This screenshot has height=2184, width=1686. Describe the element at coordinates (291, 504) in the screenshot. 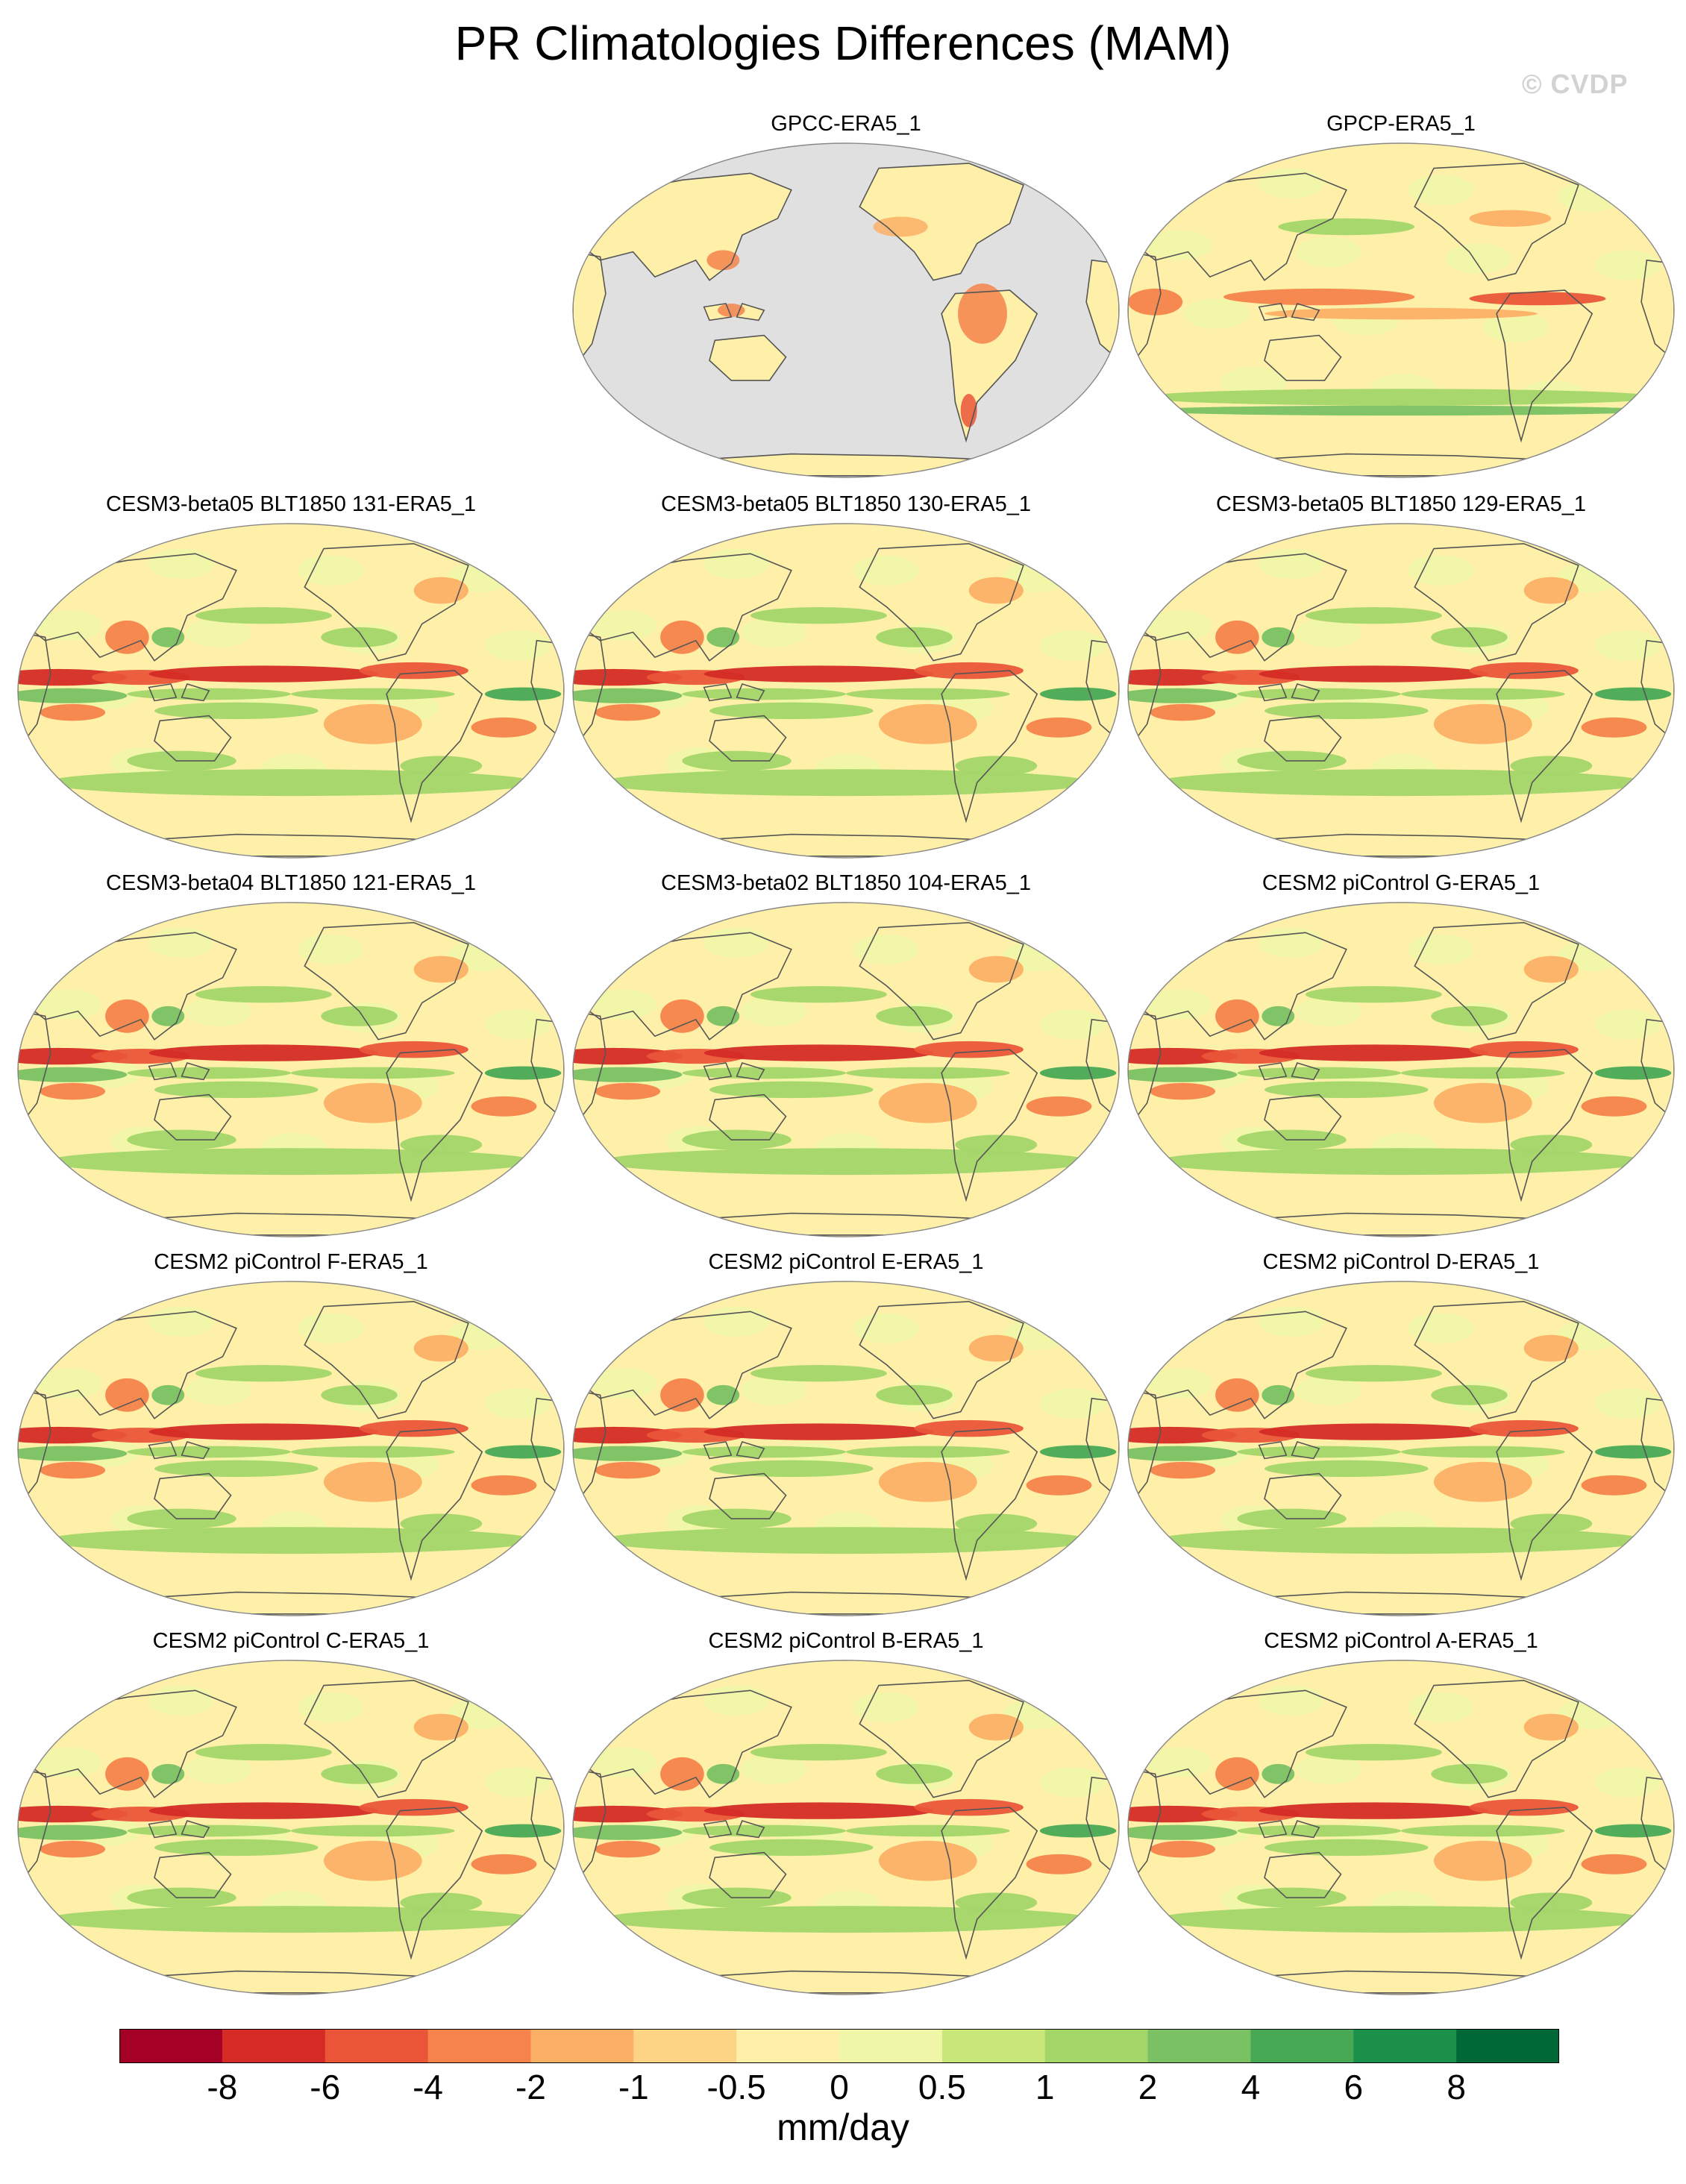

I see `panel-title: CESM3-beta05 BLT1850 131-ERA5_1` at that location.